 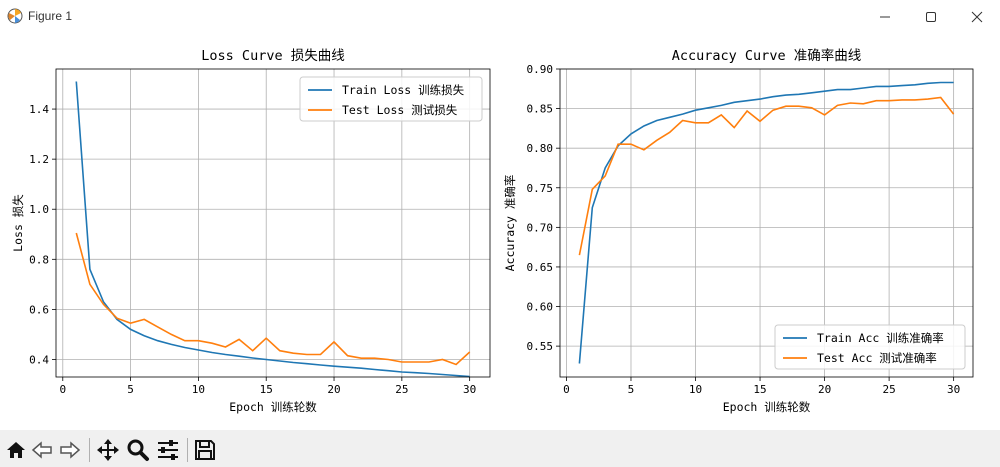 I want to click on chart-title: Loss Curve 损失曲线, so click(x=272, y=56).